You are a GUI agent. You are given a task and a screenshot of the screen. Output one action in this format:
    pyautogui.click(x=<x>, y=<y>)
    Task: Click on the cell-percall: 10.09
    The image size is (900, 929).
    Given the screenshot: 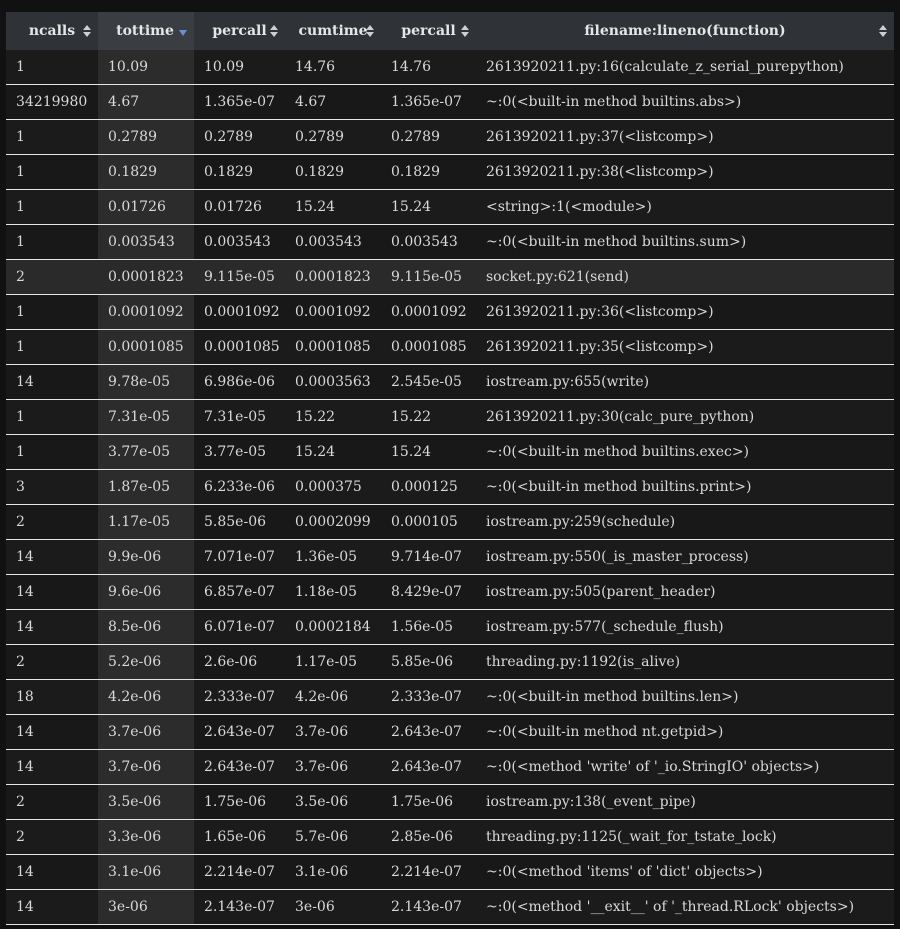 What is the action you would take?
    pyautogui.click(x=239, y=67)
    